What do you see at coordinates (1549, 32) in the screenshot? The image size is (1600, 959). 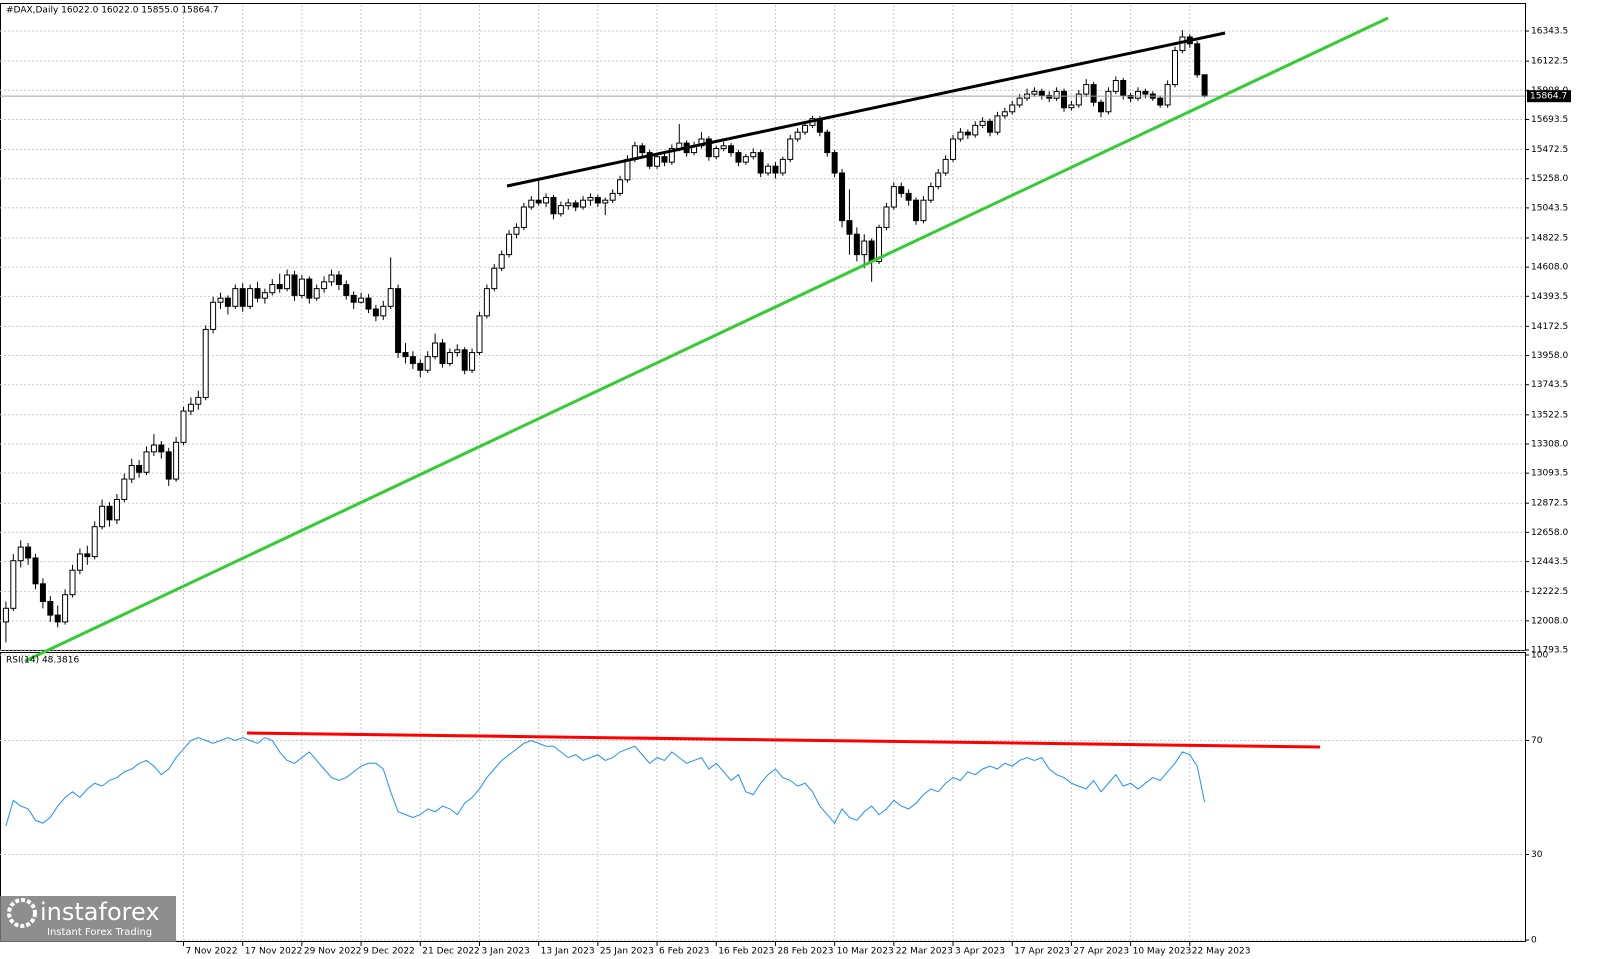 I see `y-tick-label: 16343.5` at bounding box center [1549, 32].